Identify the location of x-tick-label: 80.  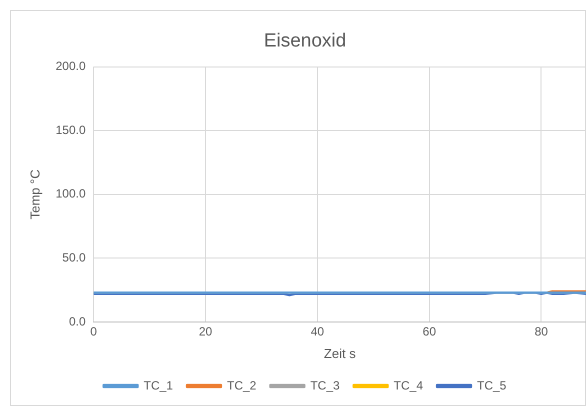
(541, 331).